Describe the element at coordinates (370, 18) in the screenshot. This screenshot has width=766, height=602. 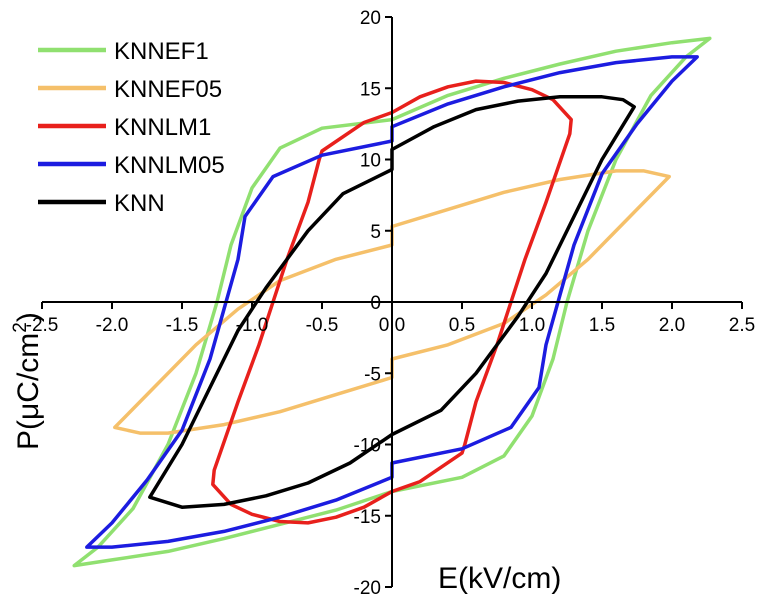
I see `y-tick-label: 20` at that location.